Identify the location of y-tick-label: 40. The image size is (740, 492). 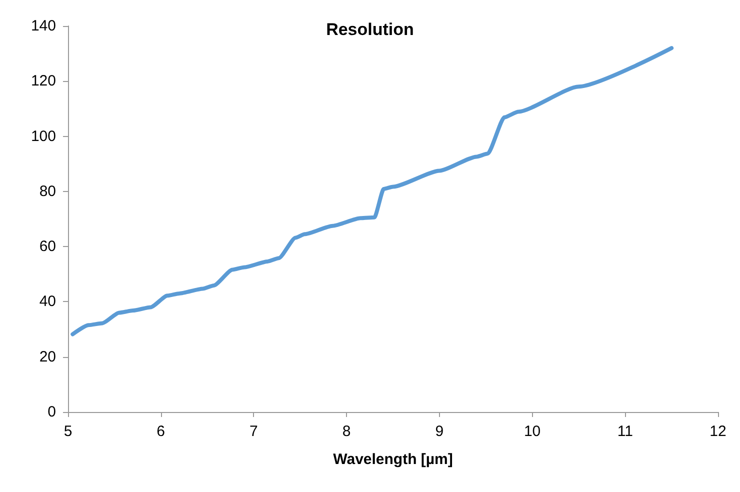
(47, 301).